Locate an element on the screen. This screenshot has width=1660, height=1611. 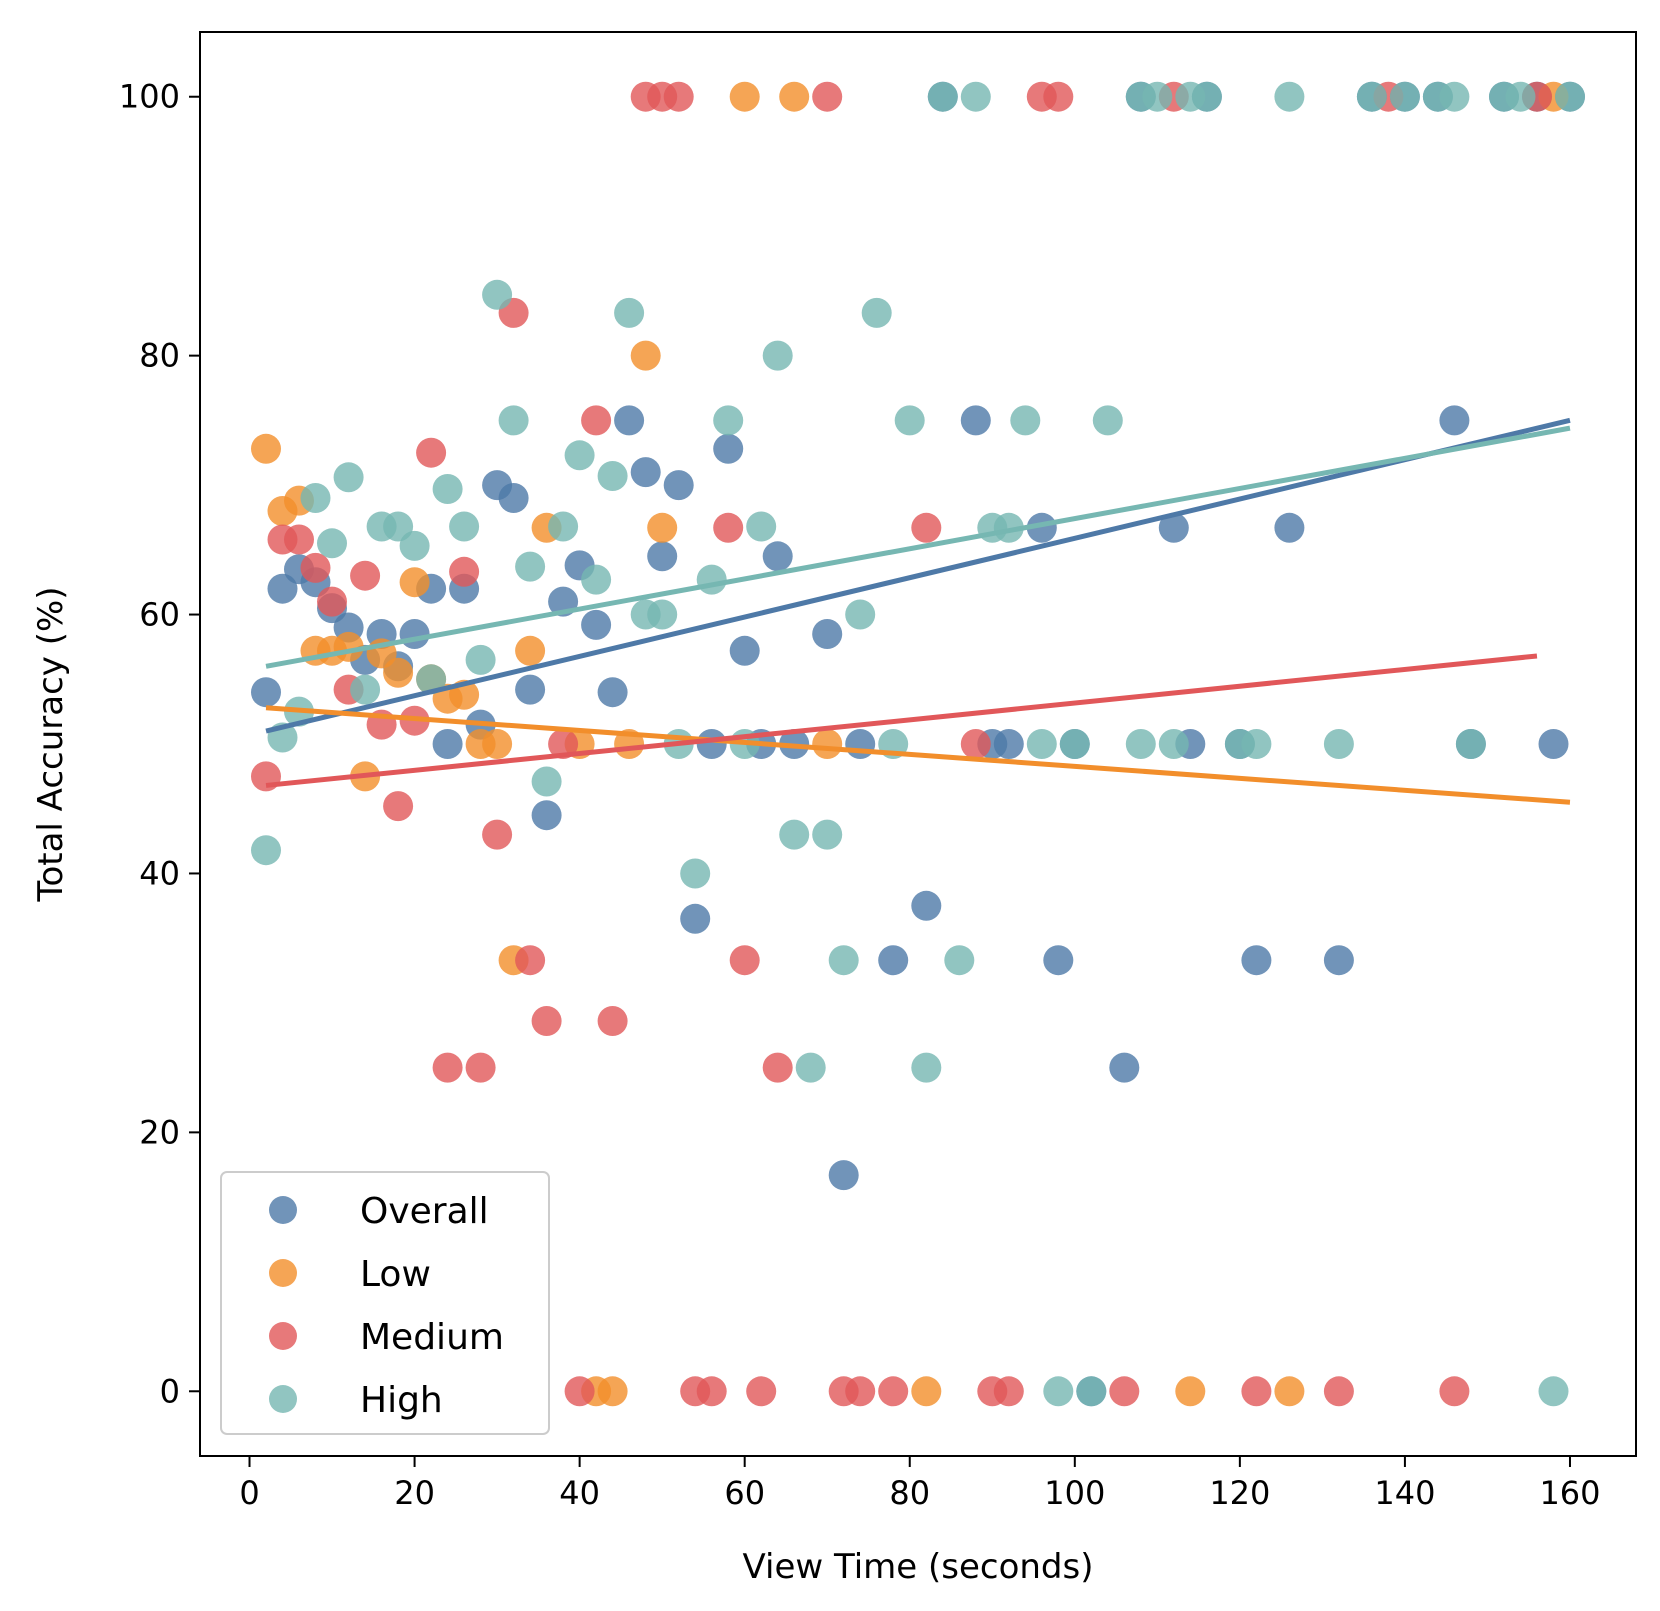
x-tick-label: 20 is located at coordinates (414, 1493).